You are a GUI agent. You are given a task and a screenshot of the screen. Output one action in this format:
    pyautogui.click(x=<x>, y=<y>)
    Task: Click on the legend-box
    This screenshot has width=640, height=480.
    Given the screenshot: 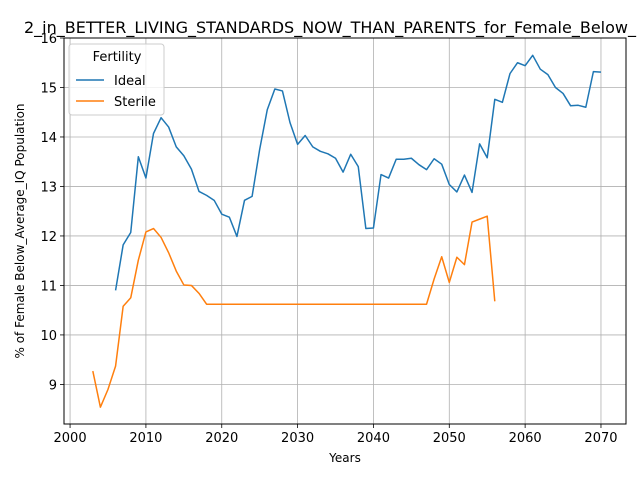 What is the action you would take?
    pyautogui.click(x=116, y=79)
    